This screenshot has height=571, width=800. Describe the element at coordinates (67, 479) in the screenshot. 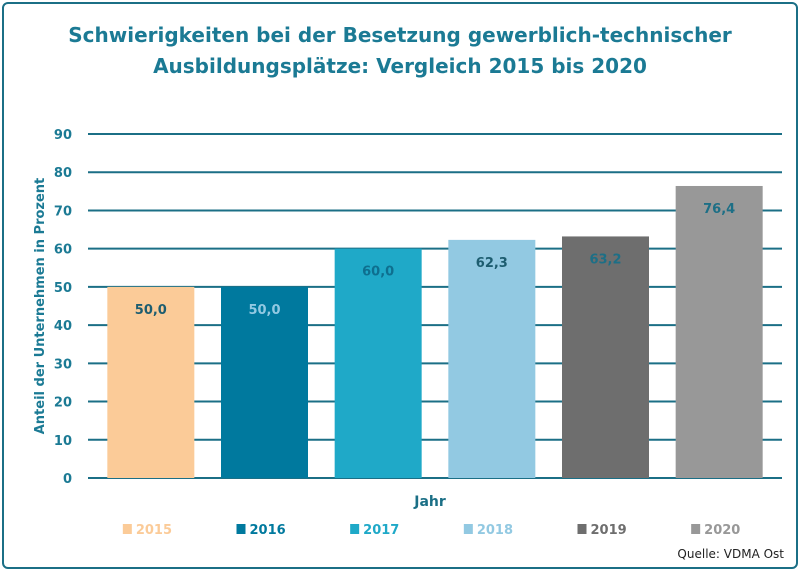

I see `y-tick-label: 0` at that location.